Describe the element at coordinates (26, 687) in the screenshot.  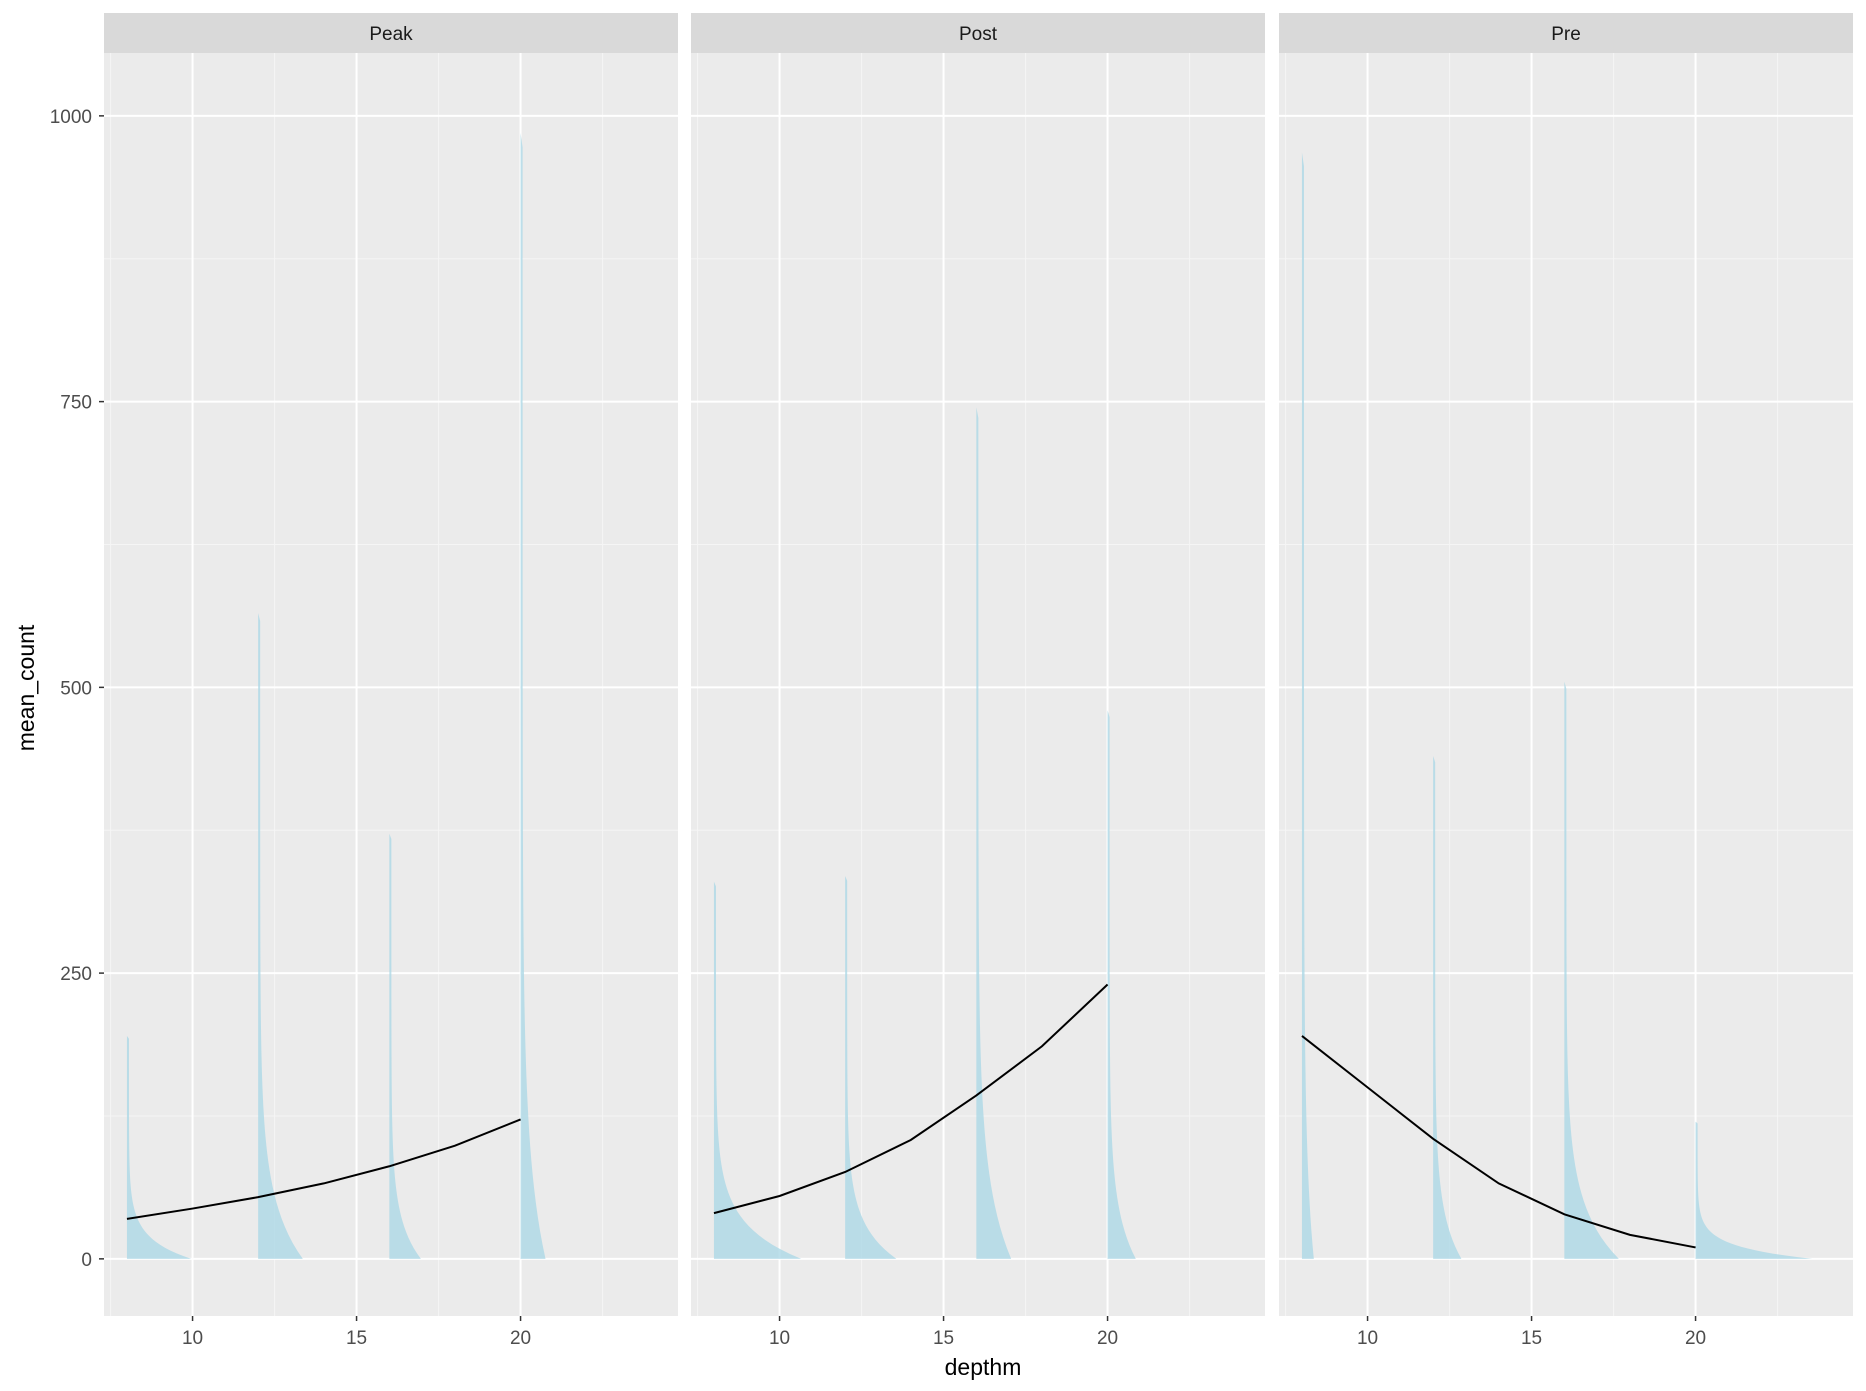
I see `y-axis-title: mean_count` at that location.